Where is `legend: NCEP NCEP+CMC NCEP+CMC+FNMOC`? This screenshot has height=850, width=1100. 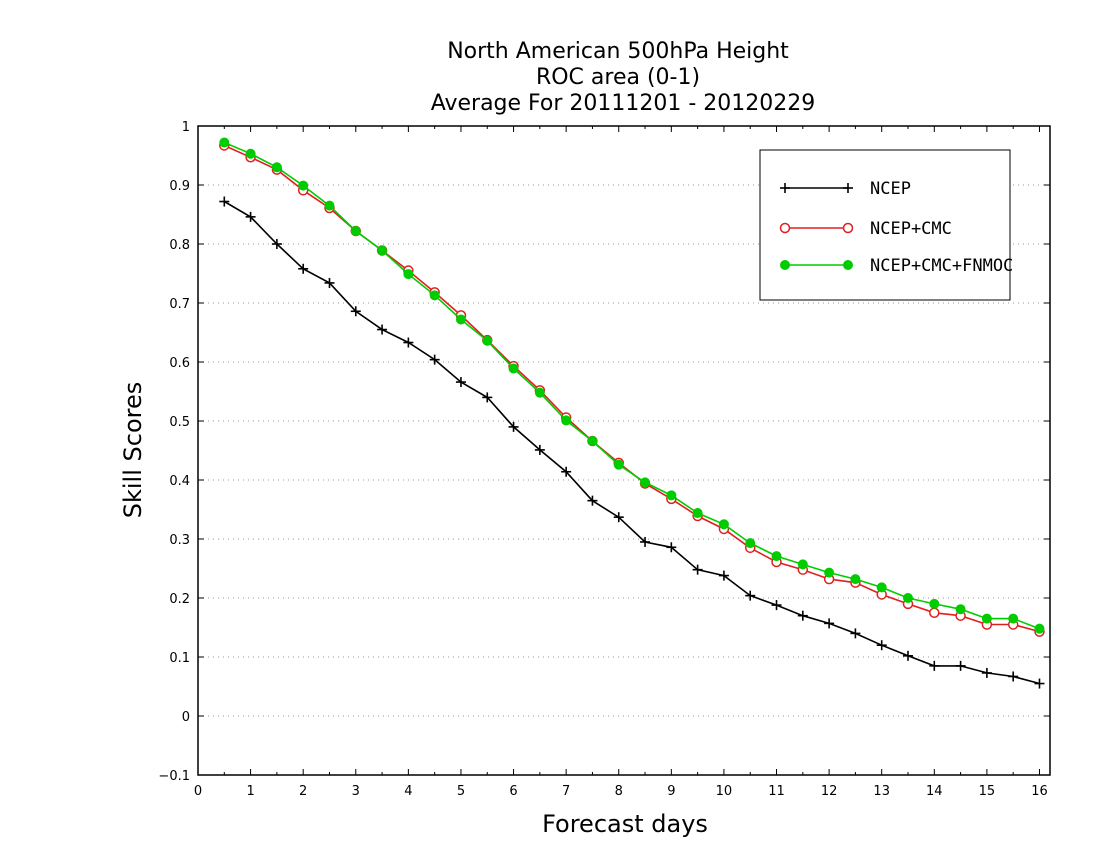
legend: NCEP NCEP+CMC NCEP+CMC+FNMOC is located at coordinates (886, 225).